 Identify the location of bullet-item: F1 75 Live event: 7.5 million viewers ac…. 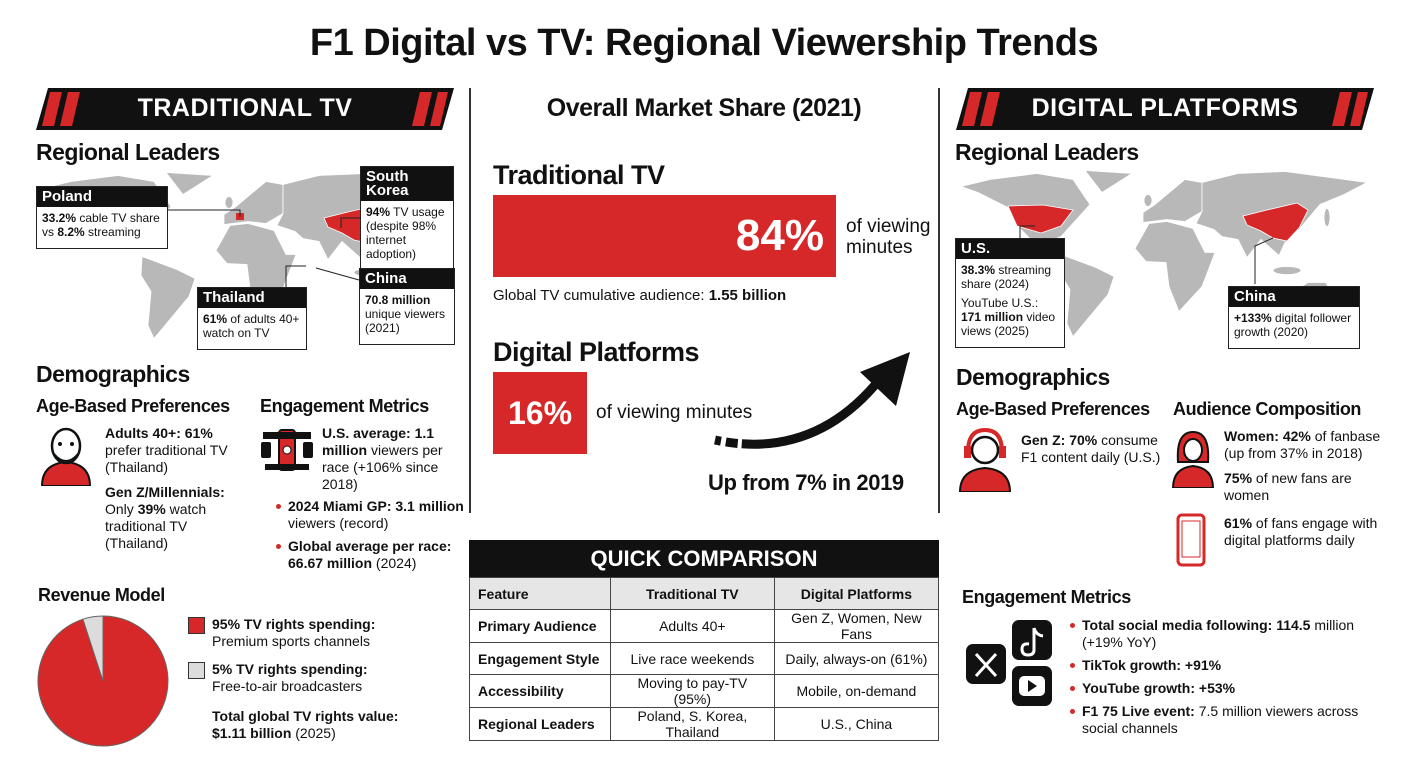
(1218, 720).